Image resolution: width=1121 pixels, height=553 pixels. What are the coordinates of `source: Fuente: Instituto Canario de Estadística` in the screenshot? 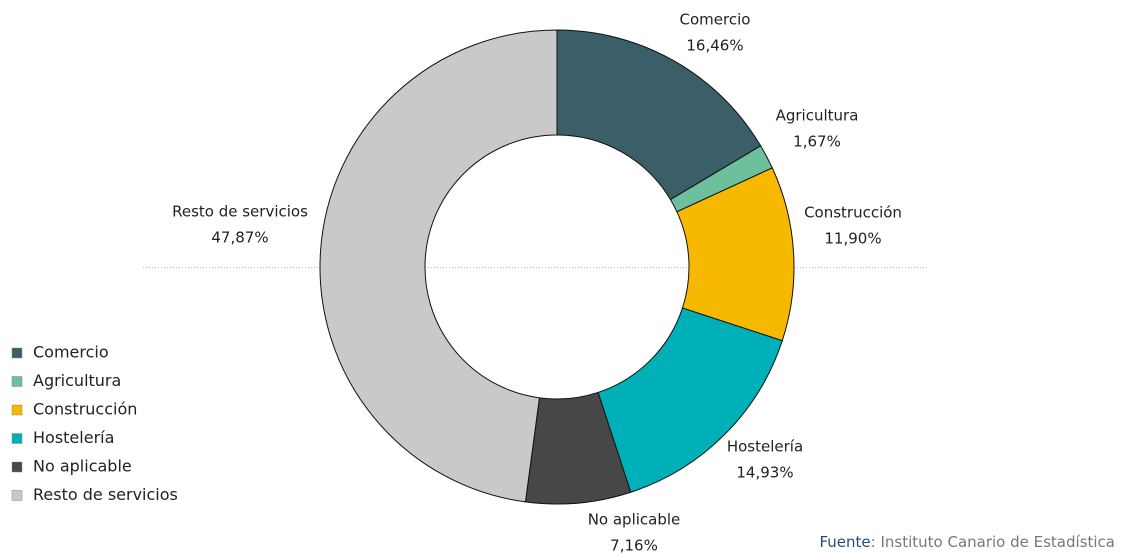 It's located at (967, 542).